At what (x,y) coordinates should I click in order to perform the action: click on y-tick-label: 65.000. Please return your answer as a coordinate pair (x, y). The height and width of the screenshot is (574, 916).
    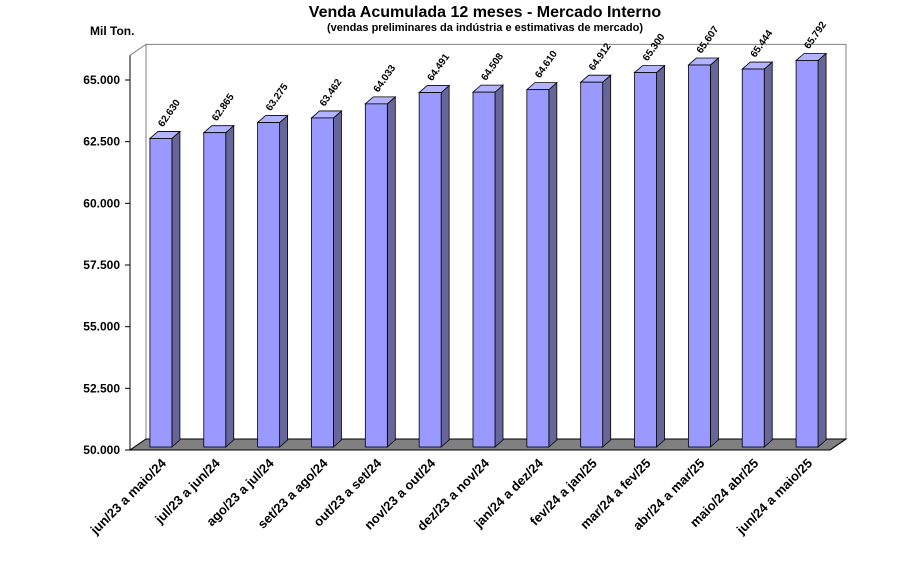
    Looking at the image, I should click on (101, 80).